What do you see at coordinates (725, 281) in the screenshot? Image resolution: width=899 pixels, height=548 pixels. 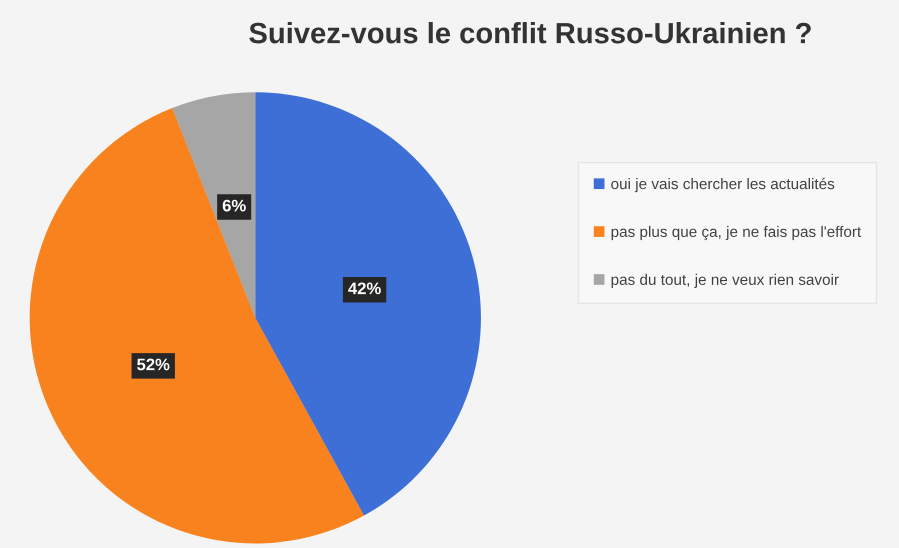 I see `legend-label: pas du tout, je ne veux rien savoir` at bounding box center [725, 281].